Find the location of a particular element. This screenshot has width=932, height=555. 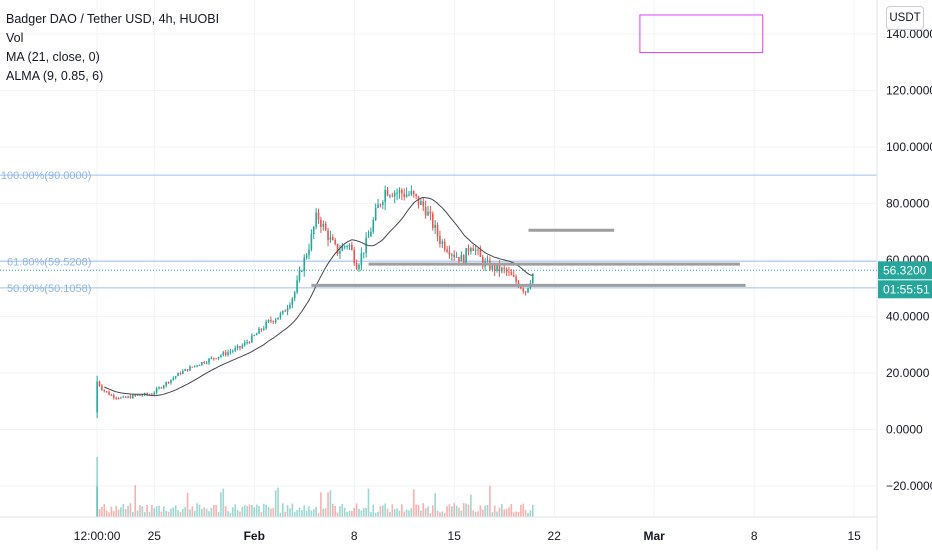

currency-button: USDT is located at coordinates (905, 18).